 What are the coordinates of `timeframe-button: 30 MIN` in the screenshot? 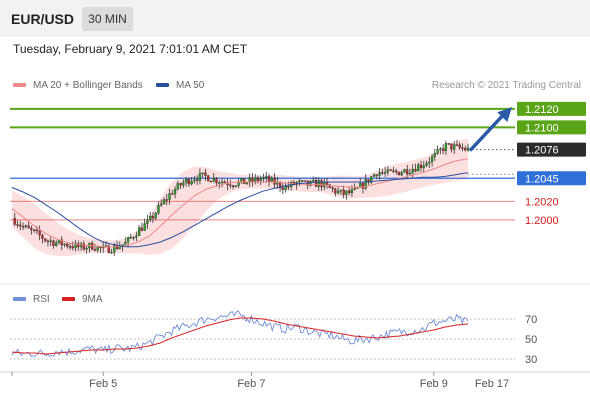 It's located at (107, 19).